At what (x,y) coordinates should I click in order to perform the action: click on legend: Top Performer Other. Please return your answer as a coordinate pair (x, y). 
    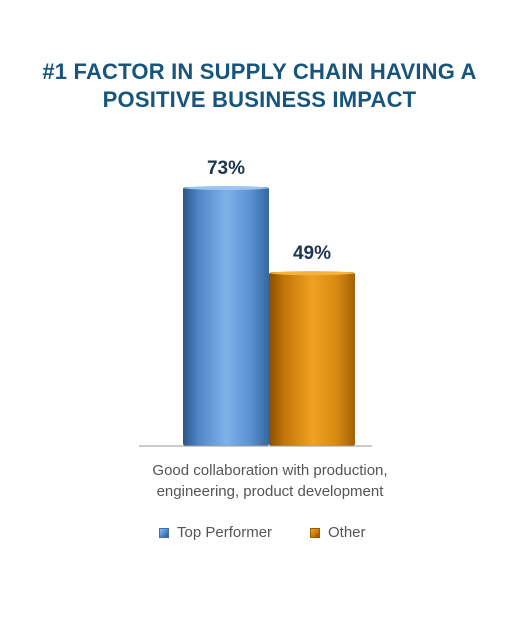
    Looking at the image, I should click on (259, 535).